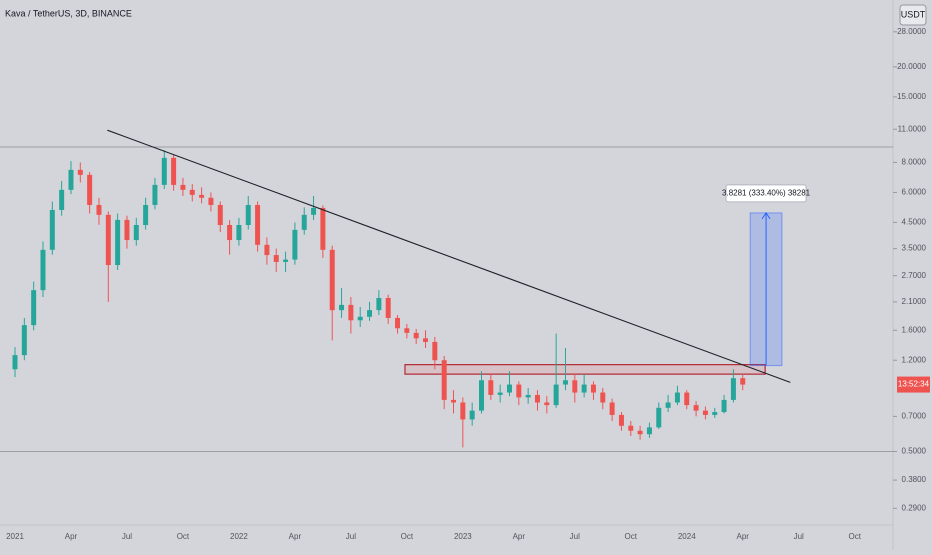  What do you see at coordinates (914, 384) in the screenshot?
I see `countdown: 13:52:34` at bounding box center [914, 384].